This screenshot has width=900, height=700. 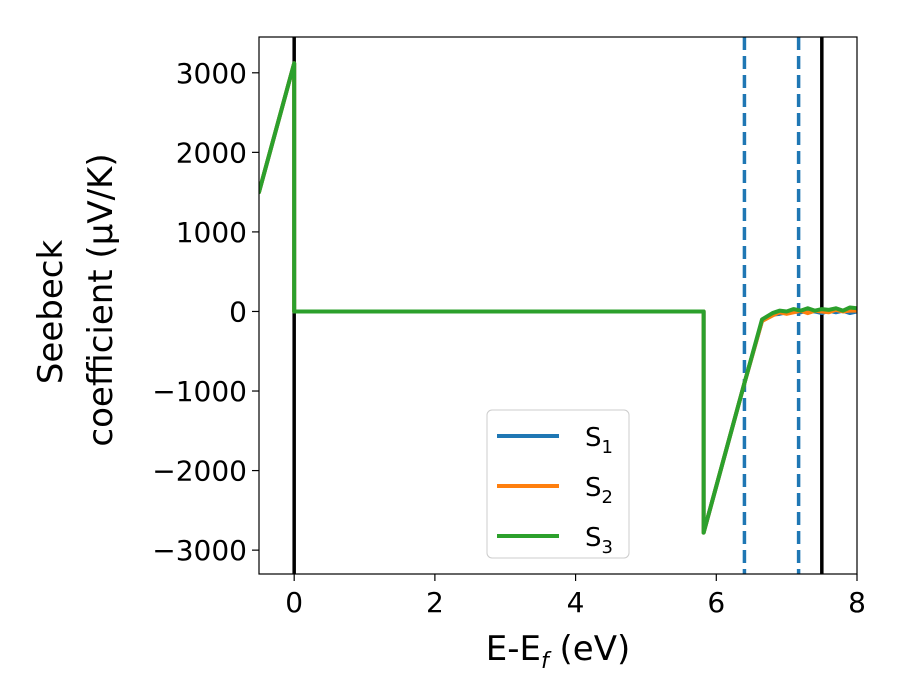 What do you see at coordinates (435, 602) in the screenshot?
I see `x-tick-label: 2` at bounding box center [435, 602].